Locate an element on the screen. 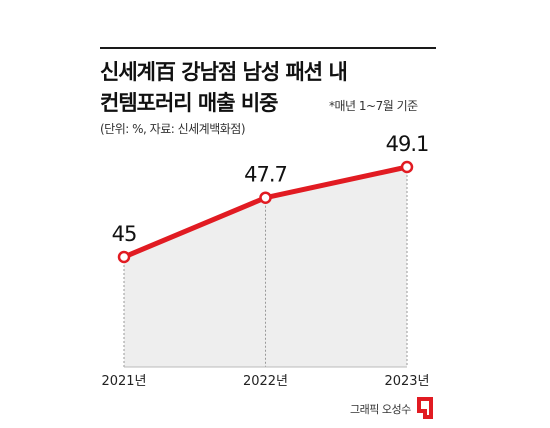  x-tick-labels: 2021년 2022년 2023년 is located at coordinates (265, 381).